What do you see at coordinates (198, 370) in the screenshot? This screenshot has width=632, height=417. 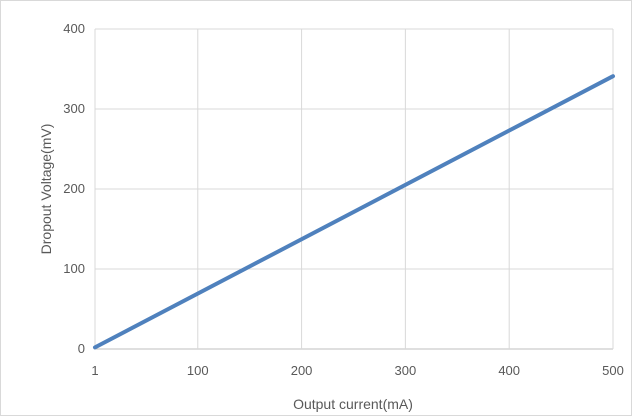 I see `x-tick-label: 100` at bounding box center [198, 370].